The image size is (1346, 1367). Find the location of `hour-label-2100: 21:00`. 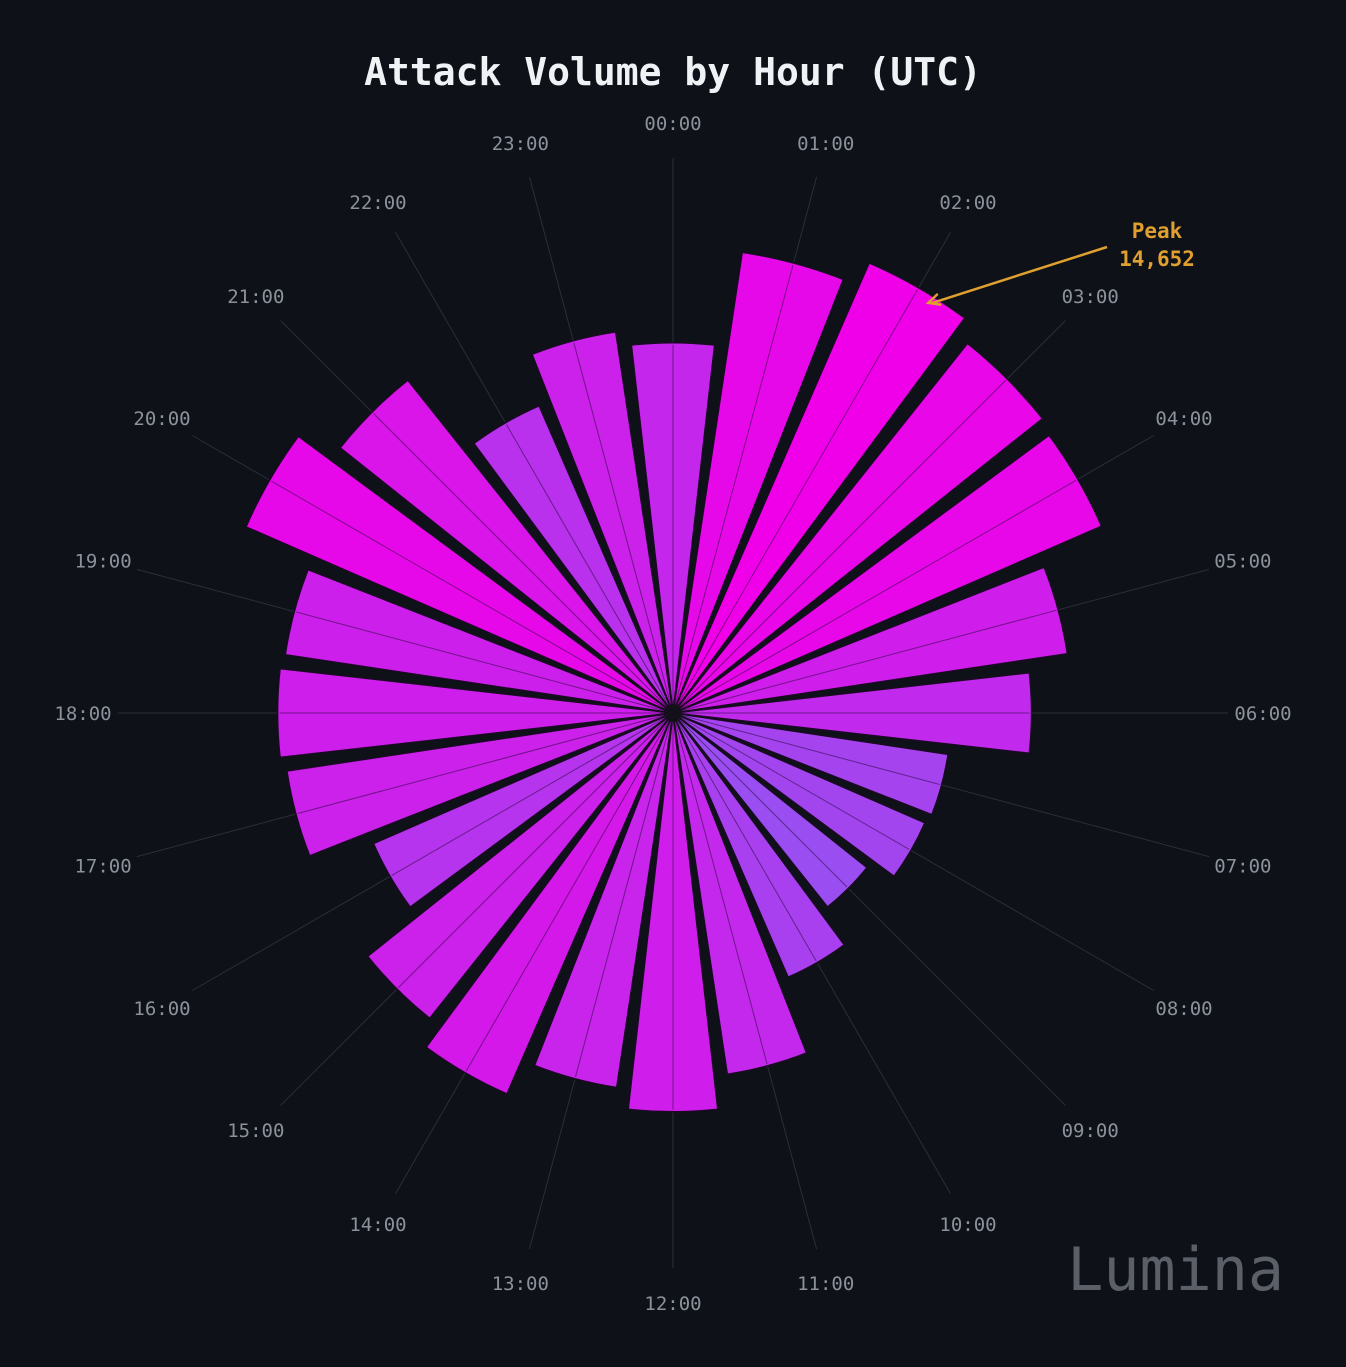

hour-label-2100: 21:00 is located at coordinates (255, 297).